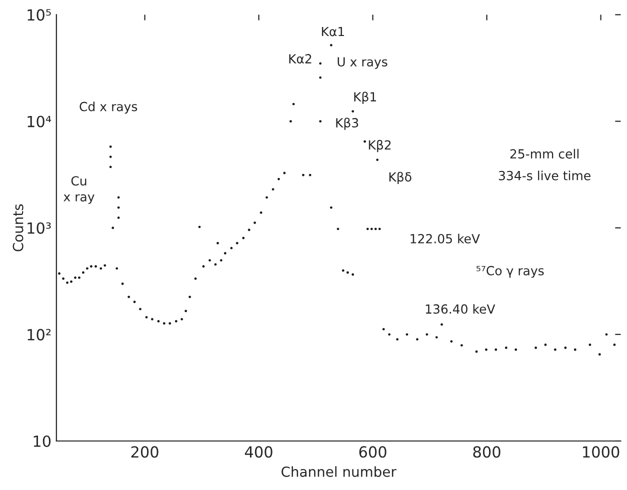 The width and height of the screenshot is (627, 490). I want to click on annotation: Kβ2, so click(379, 146).